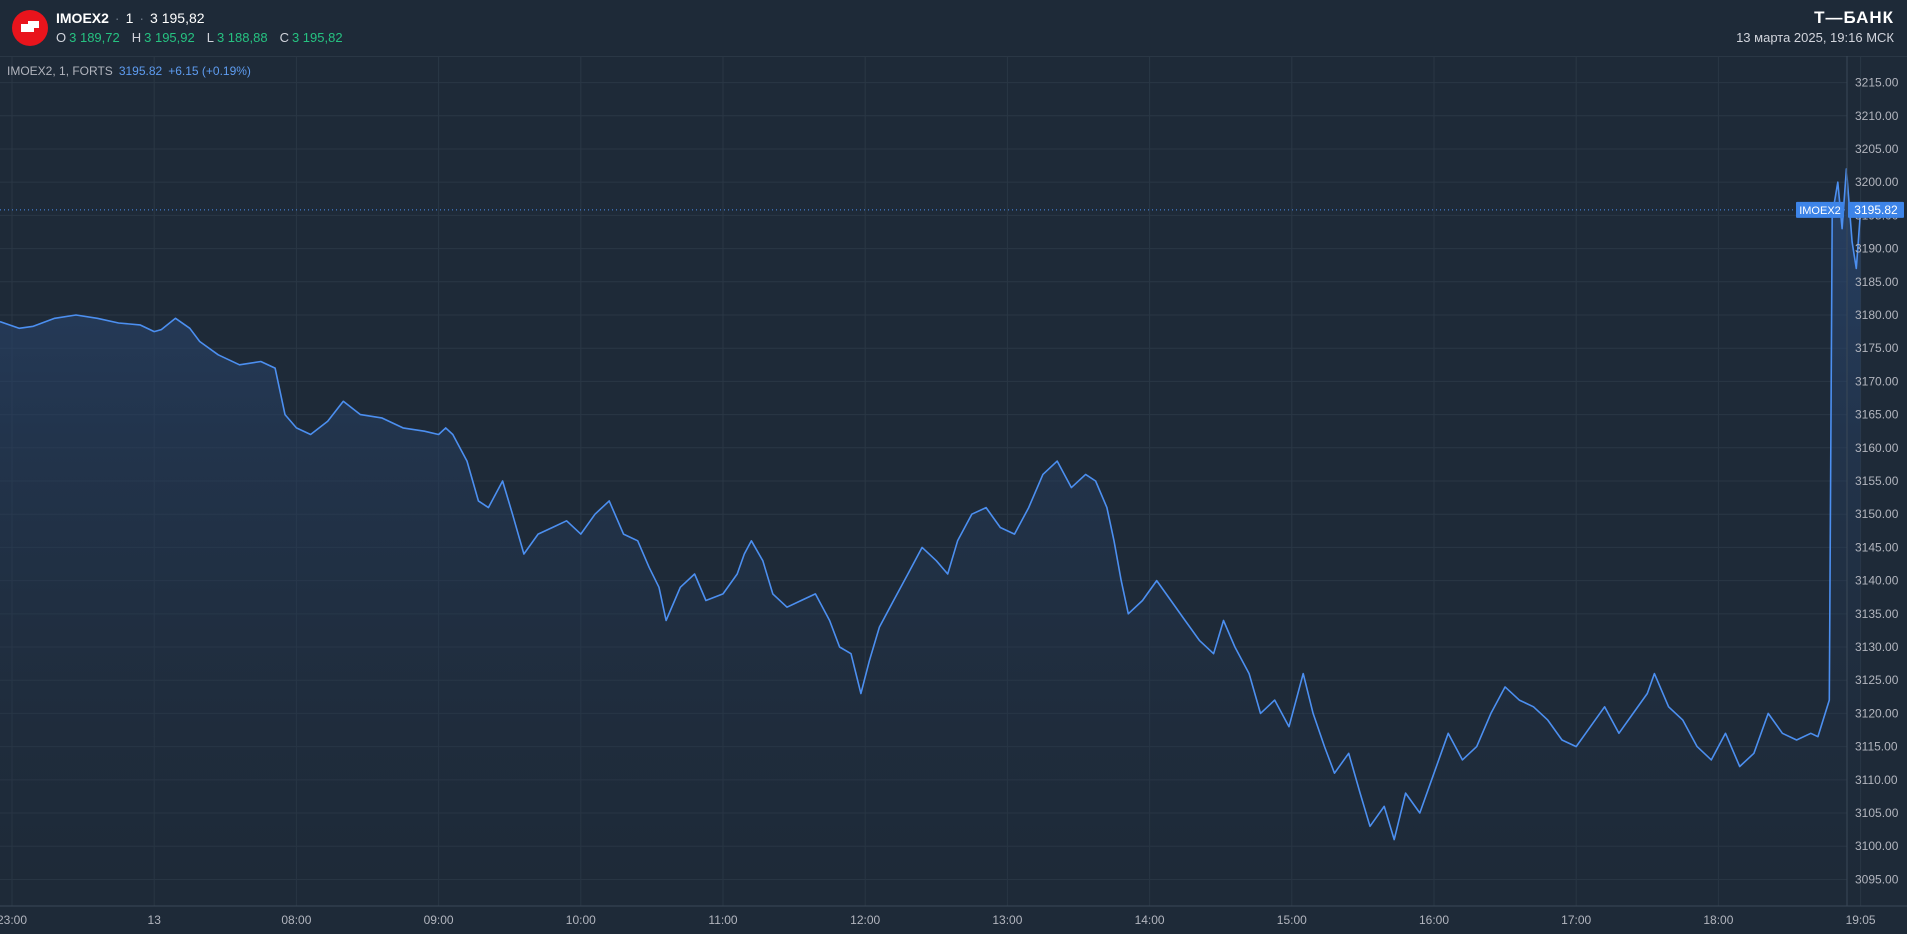 The height and width of the screenshot is (934, 1907). Describe the element at coordinates (317, 37) in the screenshot. I see `close-value: 3 195,82` at that location.